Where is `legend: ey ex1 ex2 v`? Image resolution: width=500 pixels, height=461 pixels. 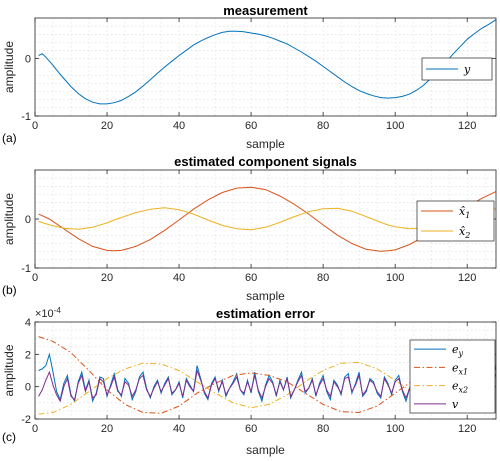
legend: ey ex1 ex2 v is located at coordinates (452, 376).